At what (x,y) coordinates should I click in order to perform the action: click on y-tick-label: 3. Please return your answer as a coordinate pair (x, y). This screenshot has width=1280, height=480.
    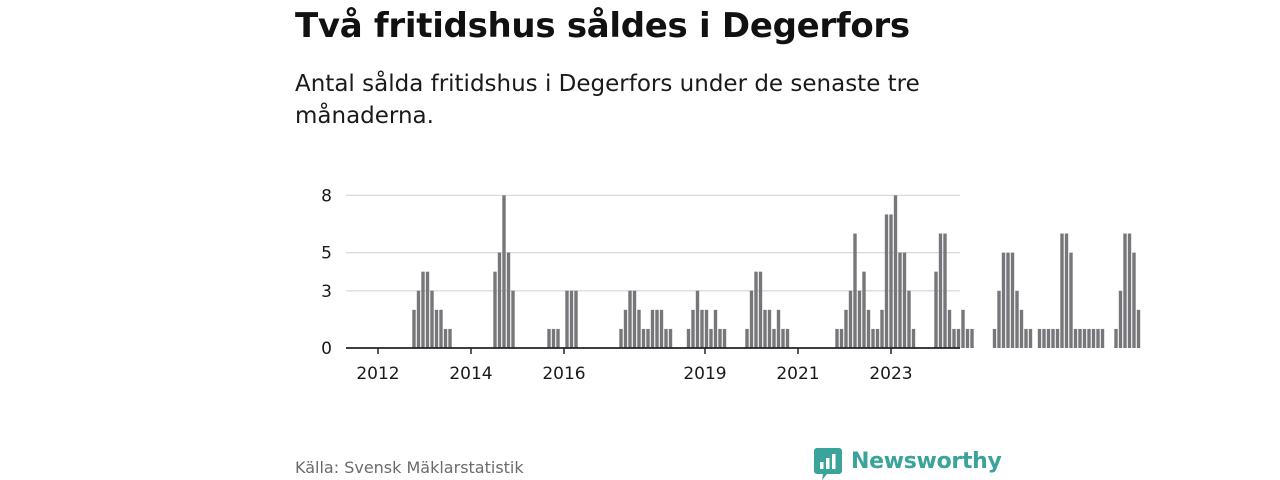
    Looking at the image, I should click on (326, 292).